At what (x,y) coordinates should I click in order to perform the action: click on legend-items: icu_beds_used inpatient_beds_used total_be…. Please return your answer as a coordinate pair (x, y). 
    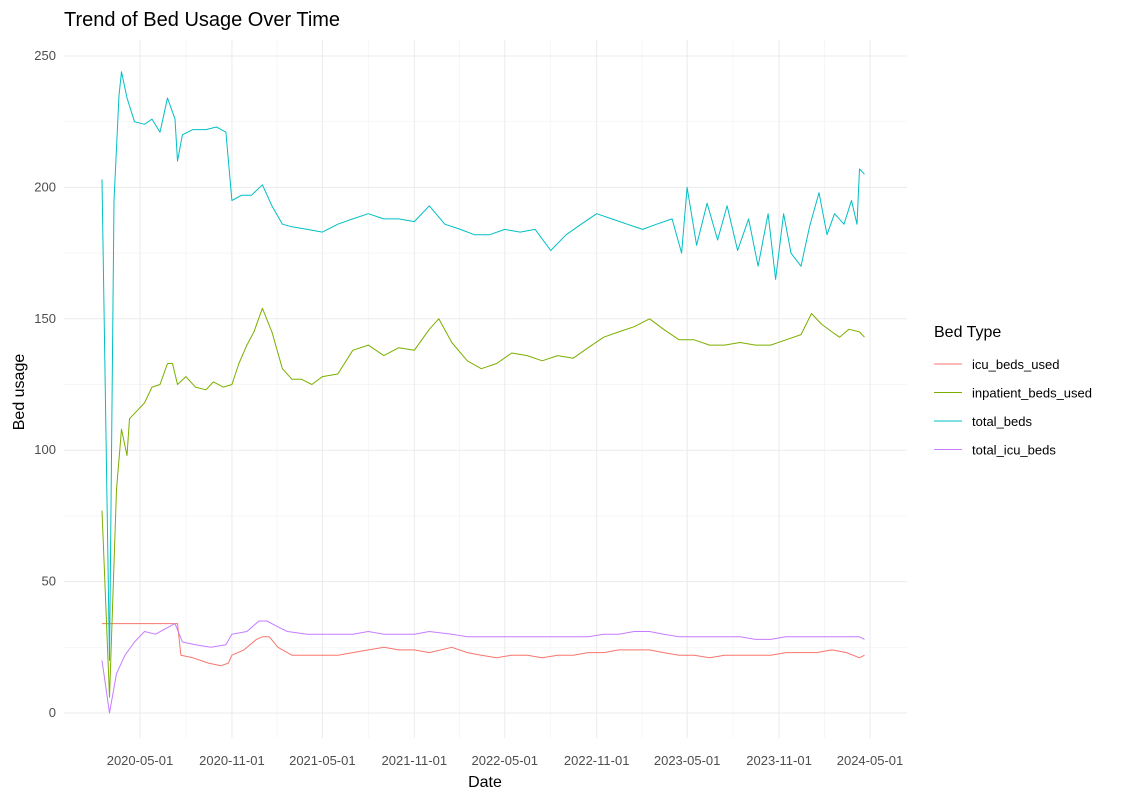
    Looking at the image, I should click on (1013, 407).